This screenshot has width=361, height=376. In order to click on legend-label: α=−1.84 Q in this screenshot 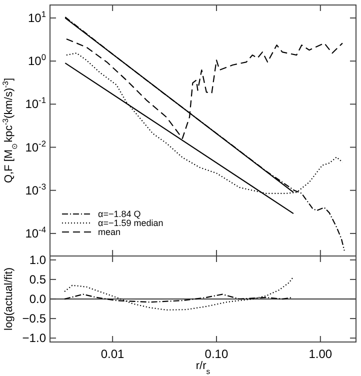, I will do `click(119, 214)`.